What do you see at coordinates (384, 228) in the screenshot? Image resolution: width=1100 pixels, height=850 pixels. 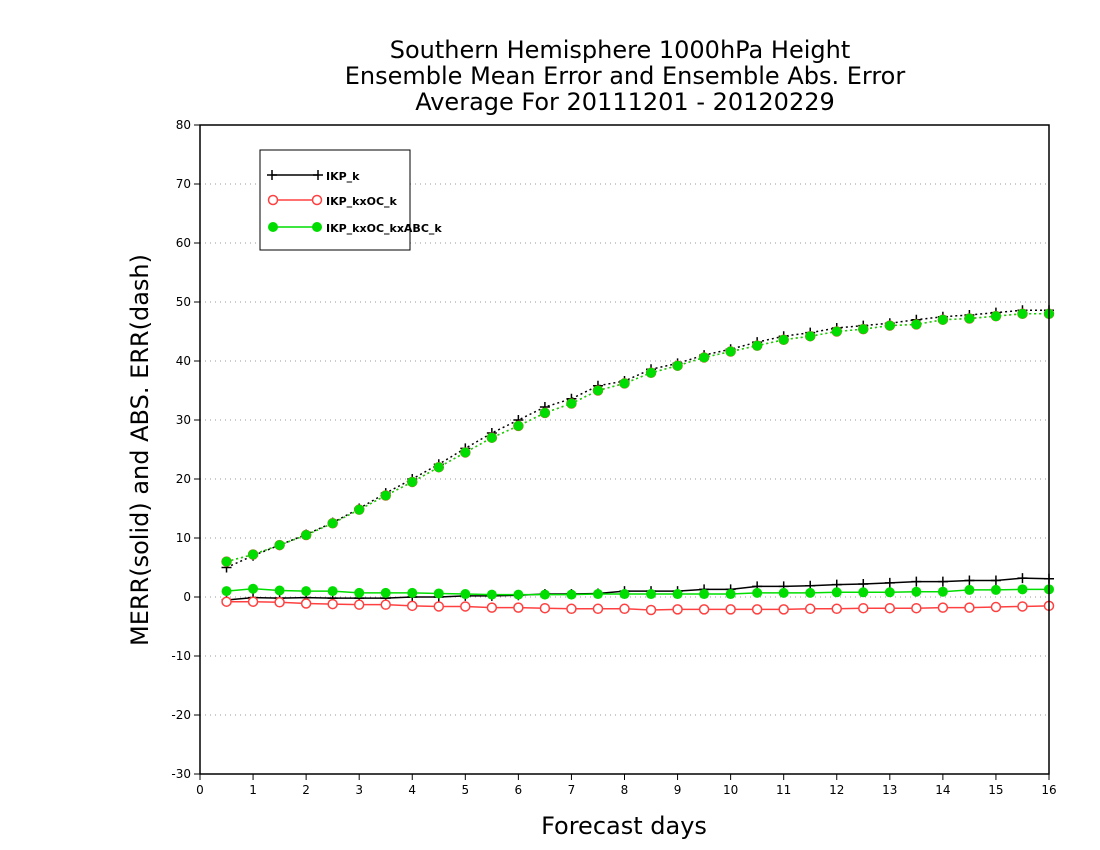 I see `legend-label-3: IKP_kxOC_kxABC_k` at bounding box center [384, 228].